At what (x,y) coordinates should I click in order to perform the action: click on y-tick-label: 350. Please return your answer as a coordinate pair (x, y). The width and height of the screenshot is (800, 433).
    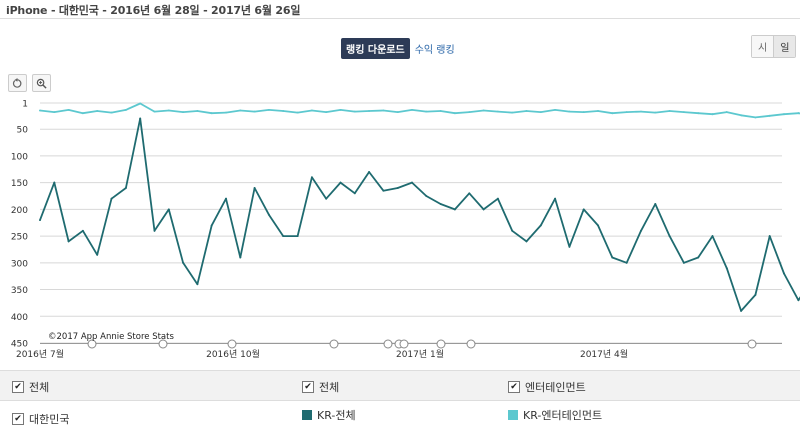
    Looking at the image, I should click on (19, 291).